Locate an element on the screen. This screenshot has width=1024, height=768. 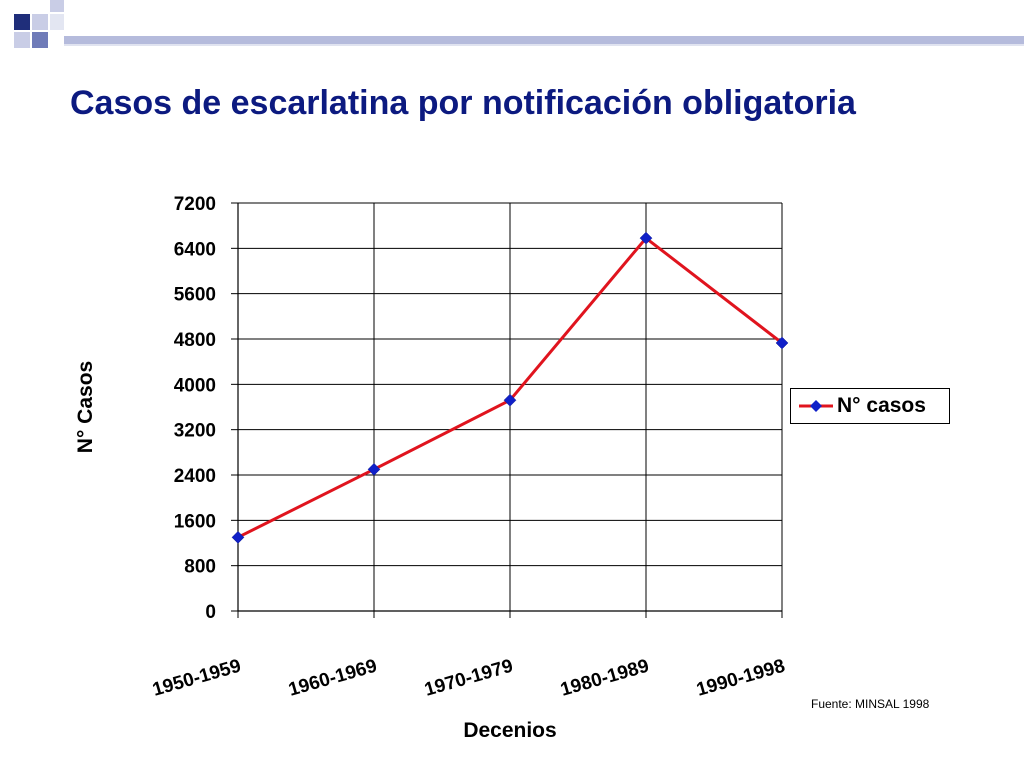
y-tick-label: 2400 is located at coordinates (195, 476).